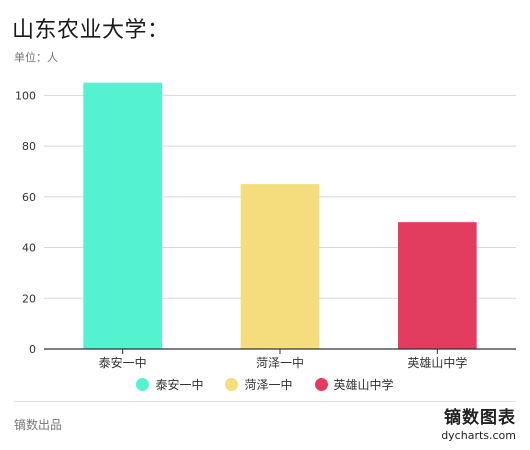 The height and width of the screenshot is (450, 530). Describe the element at coordinates (29, 248) in the screenshot. I see `y-tick-label: 40` at that location.